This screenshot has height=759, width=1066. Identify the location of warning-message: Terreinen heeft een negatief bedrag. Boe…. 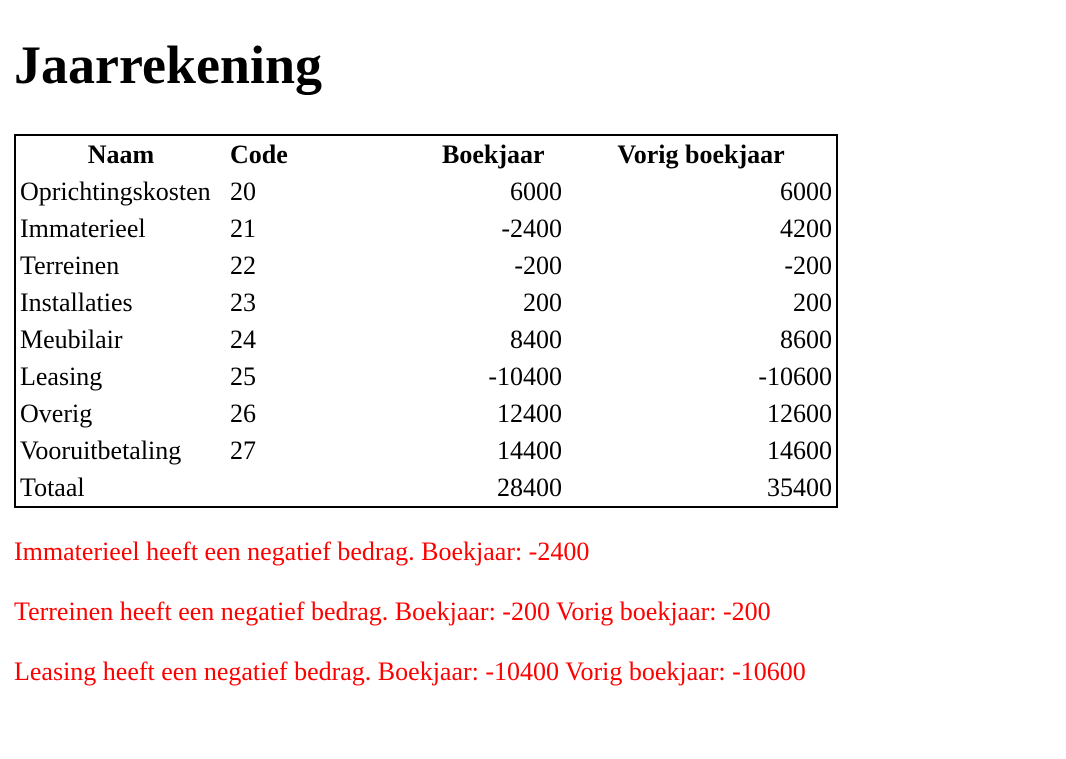
(392, 611).